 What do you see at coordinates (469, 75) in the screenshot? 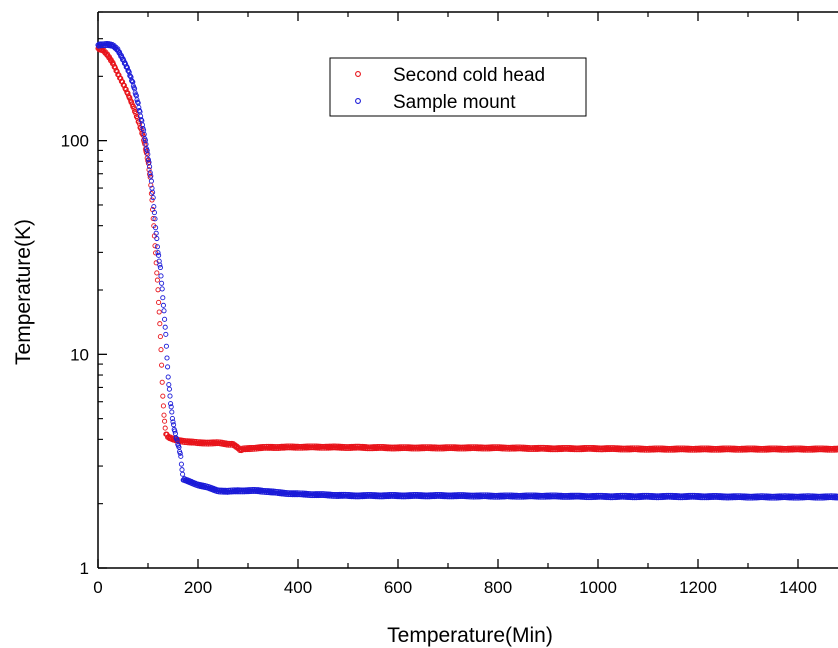
I see `legend-entry: Second cold head` at bounding box center [469, 75].